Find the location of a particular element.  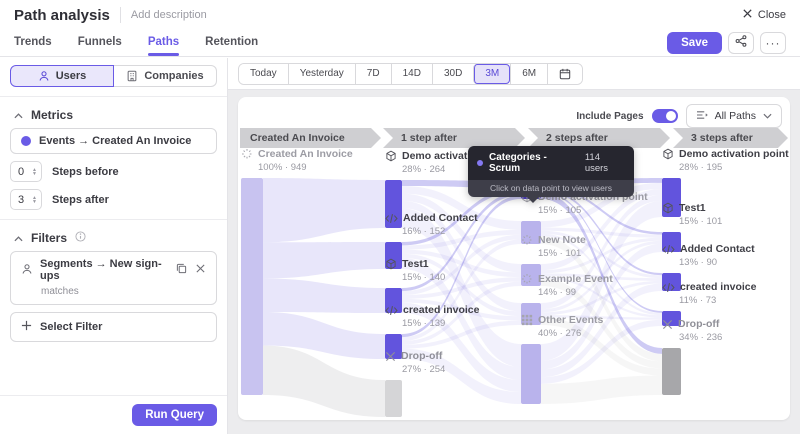

paths-filter-select: All Paths is located at coordinates (733, 116).